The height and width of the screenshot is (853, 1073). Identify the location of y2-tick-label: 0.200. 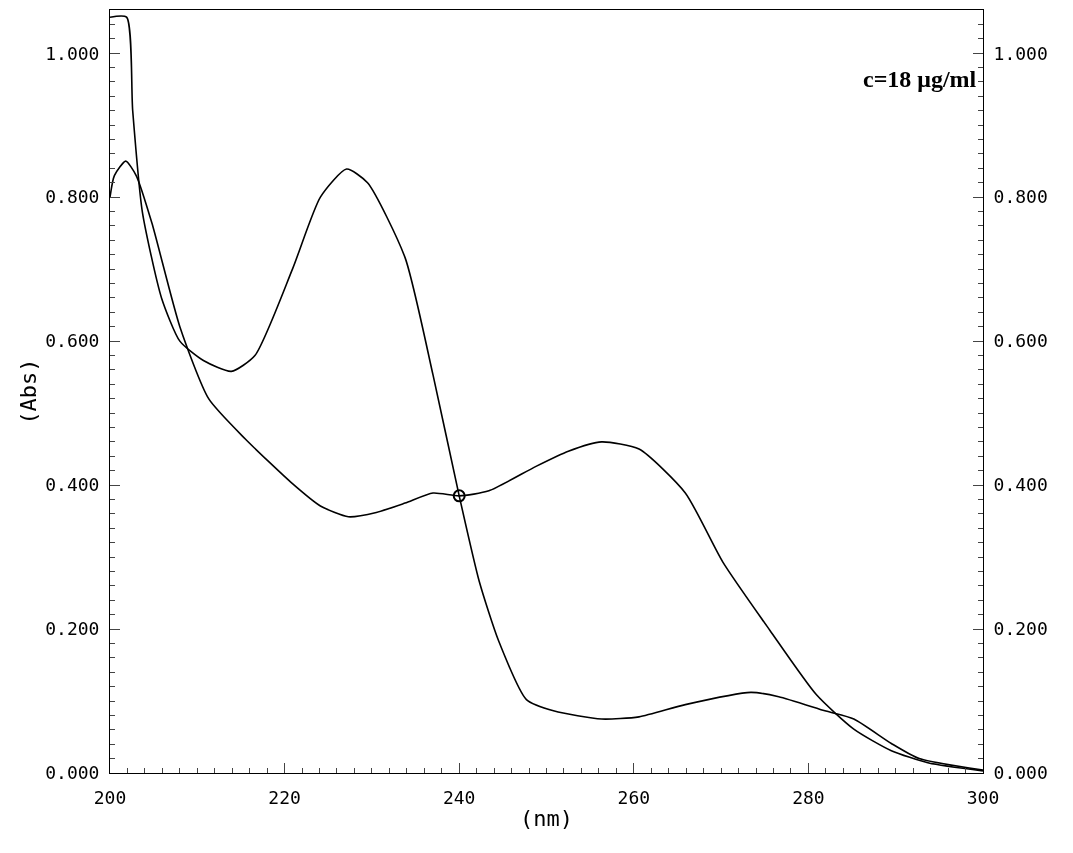
(1020, 629).